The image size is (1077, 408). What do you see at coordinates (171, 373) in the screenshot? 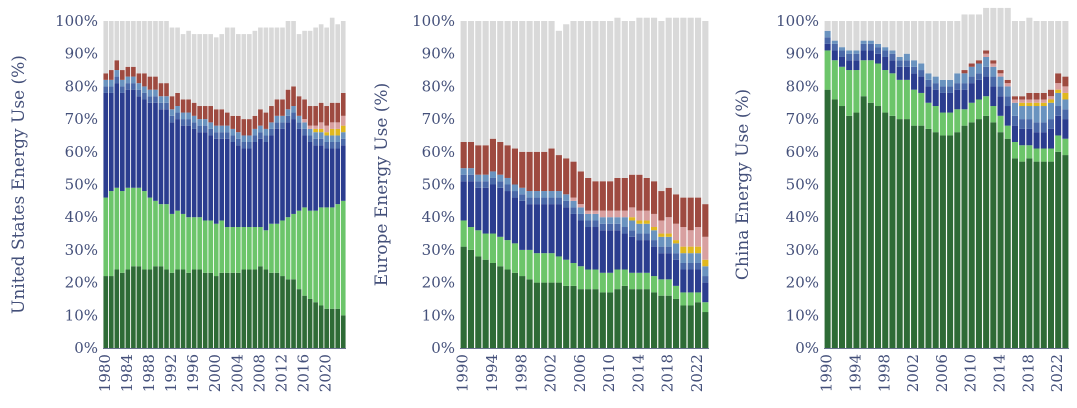
I see `x-tick-label: 1992` at bounding box center [171, 373].